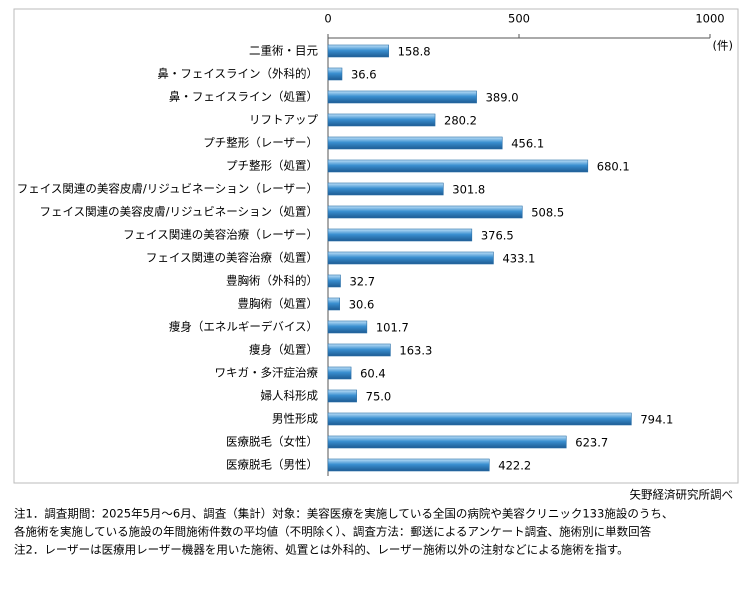 Image resolution: width=749 pixels, height=595 pixels. I want to click on unit-label: (件), so click(723, 46).